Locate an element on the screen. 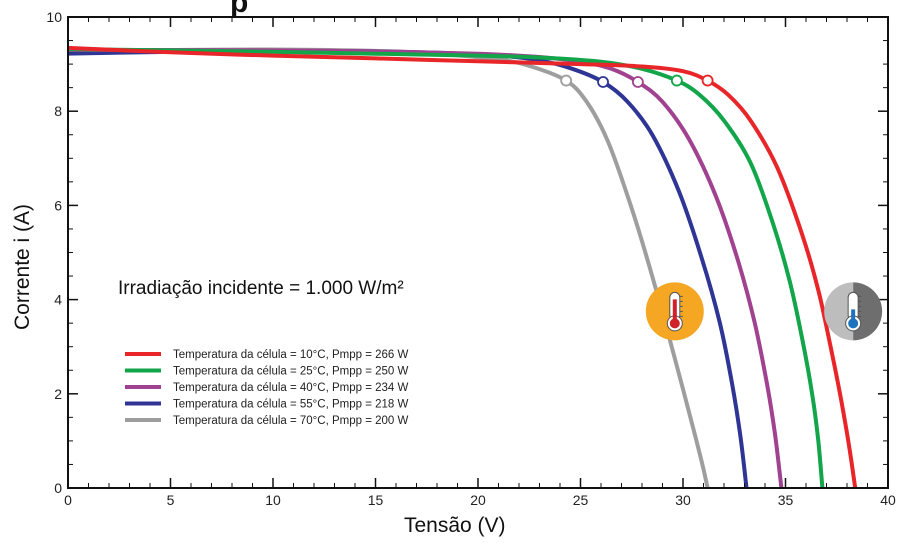  y-axis-title: Corrente i (A) is located at coordinates (22, 267).